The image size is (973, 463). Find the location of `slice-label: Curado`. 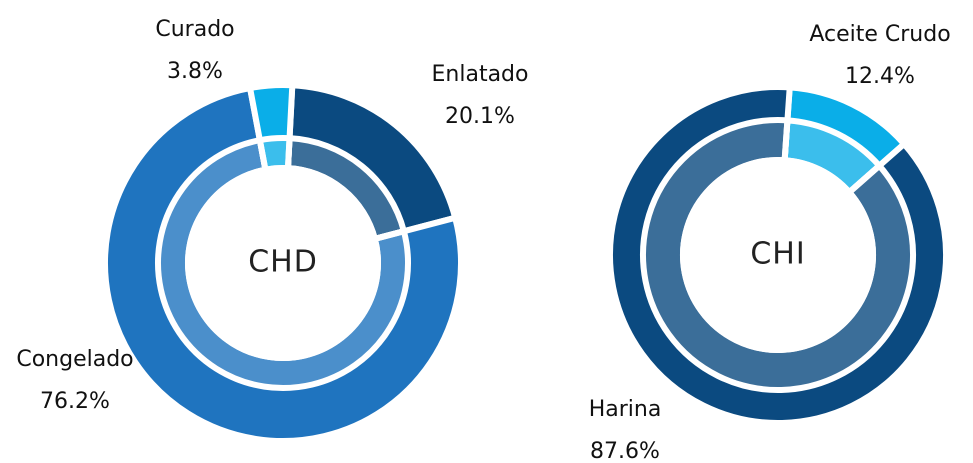

slice-label: Curado is located at coordinates (194, 29).